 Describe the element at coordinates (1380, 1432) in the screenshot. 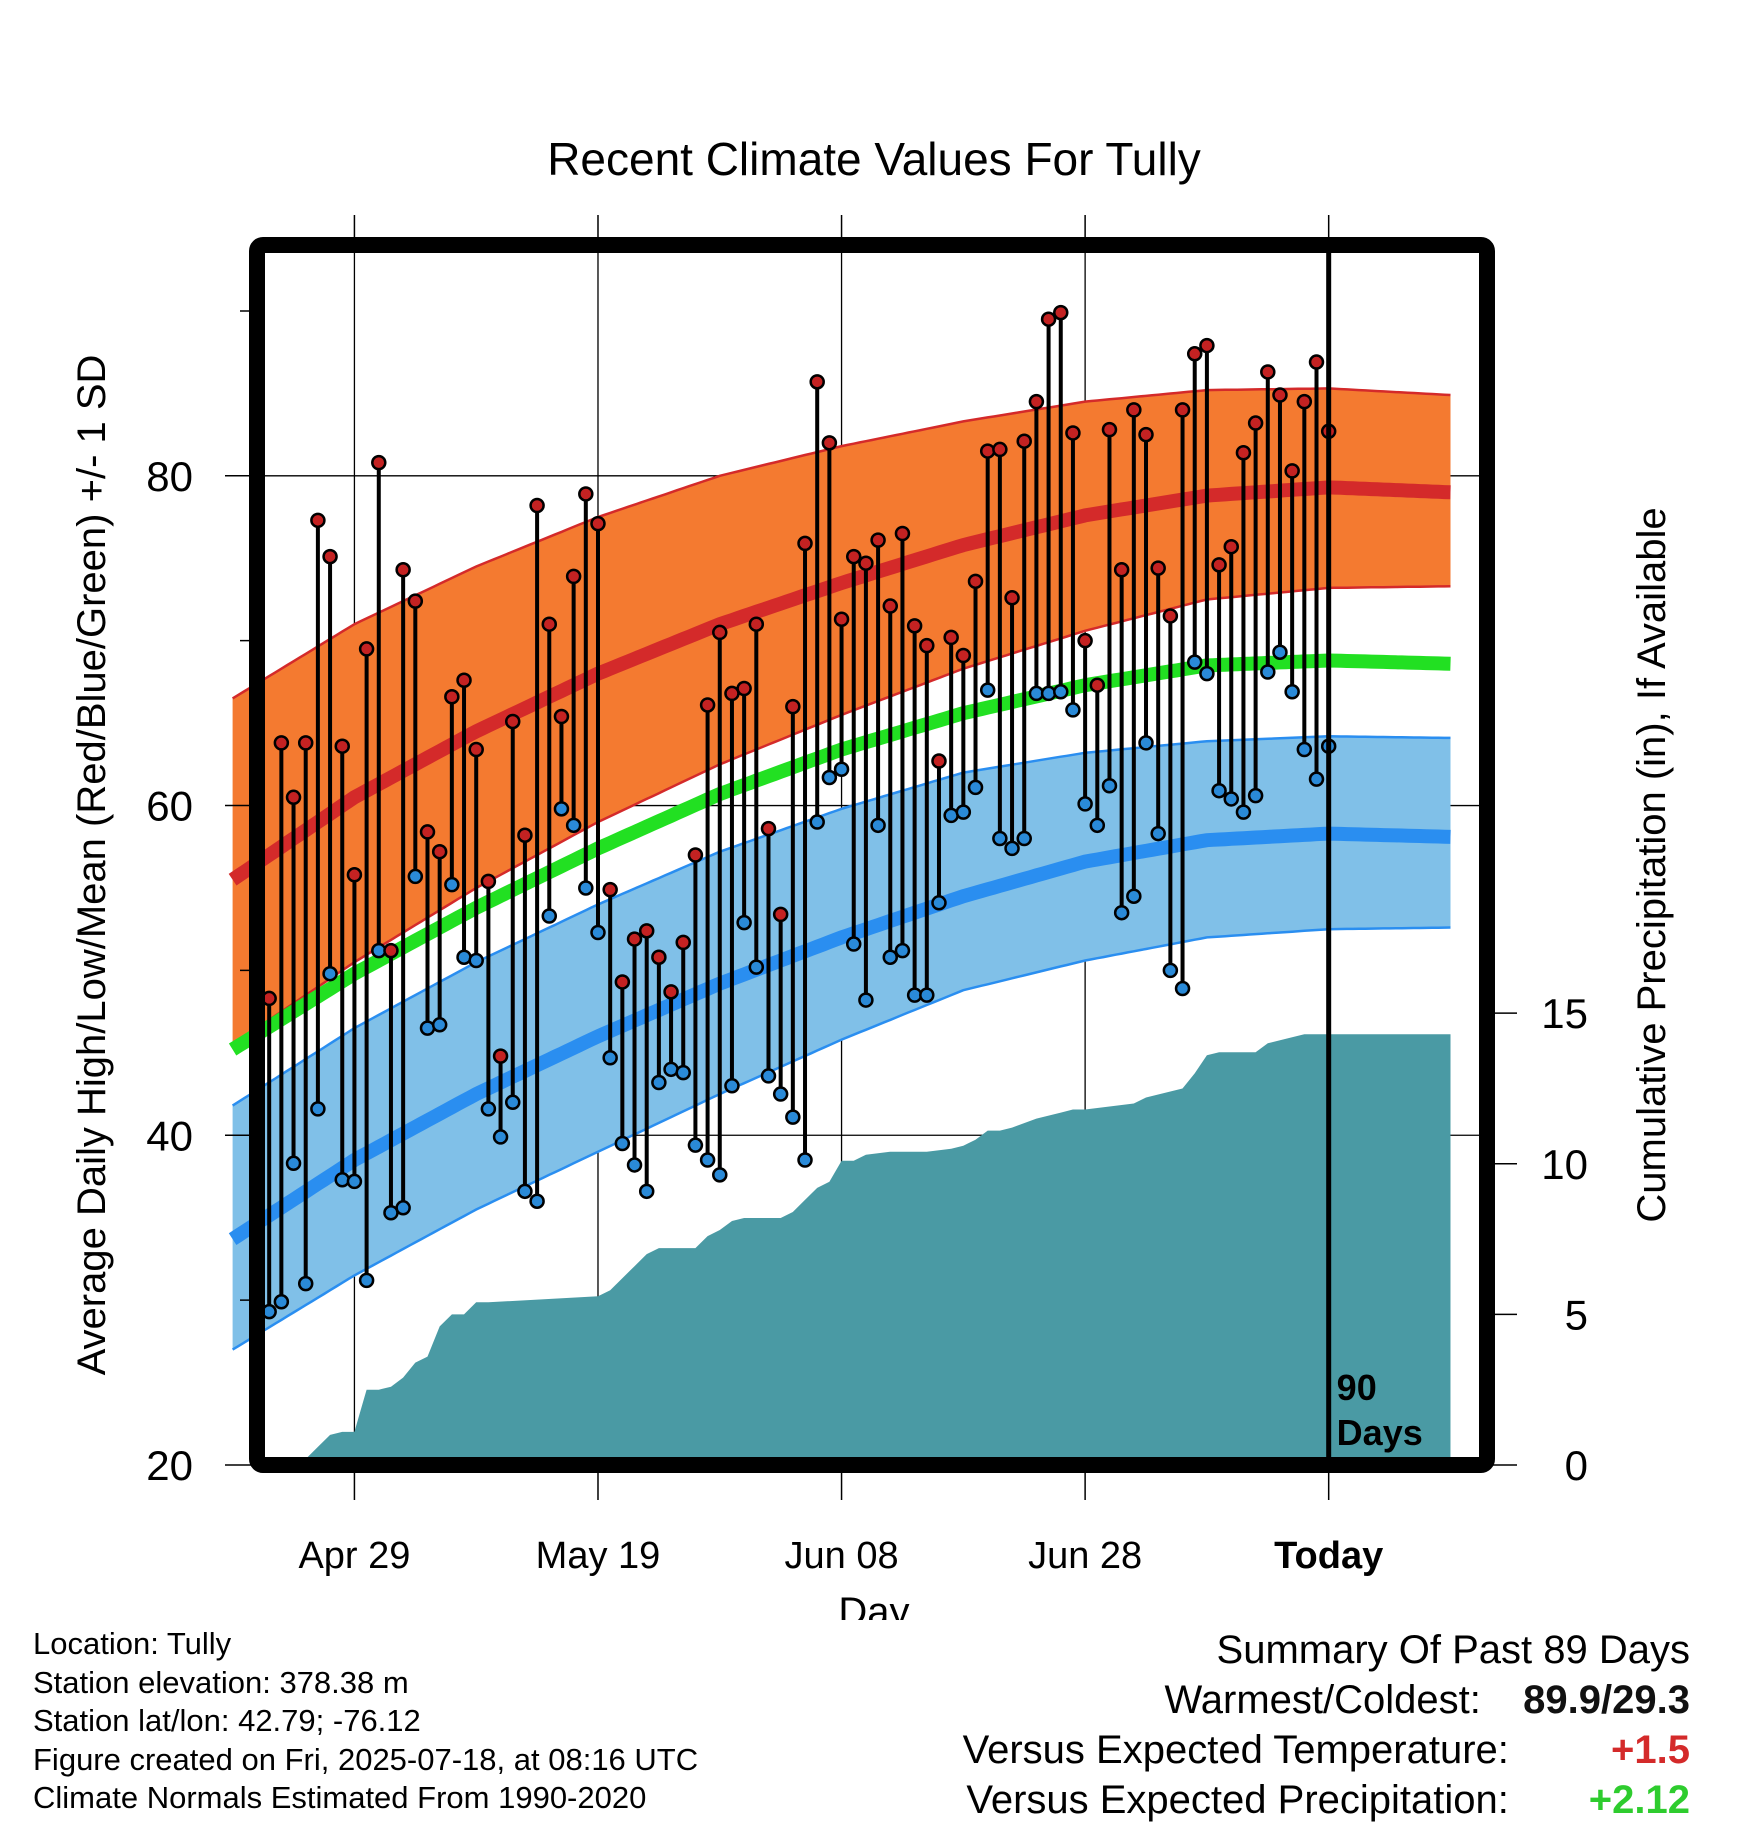

I see `today-label-days: Days` at that location.